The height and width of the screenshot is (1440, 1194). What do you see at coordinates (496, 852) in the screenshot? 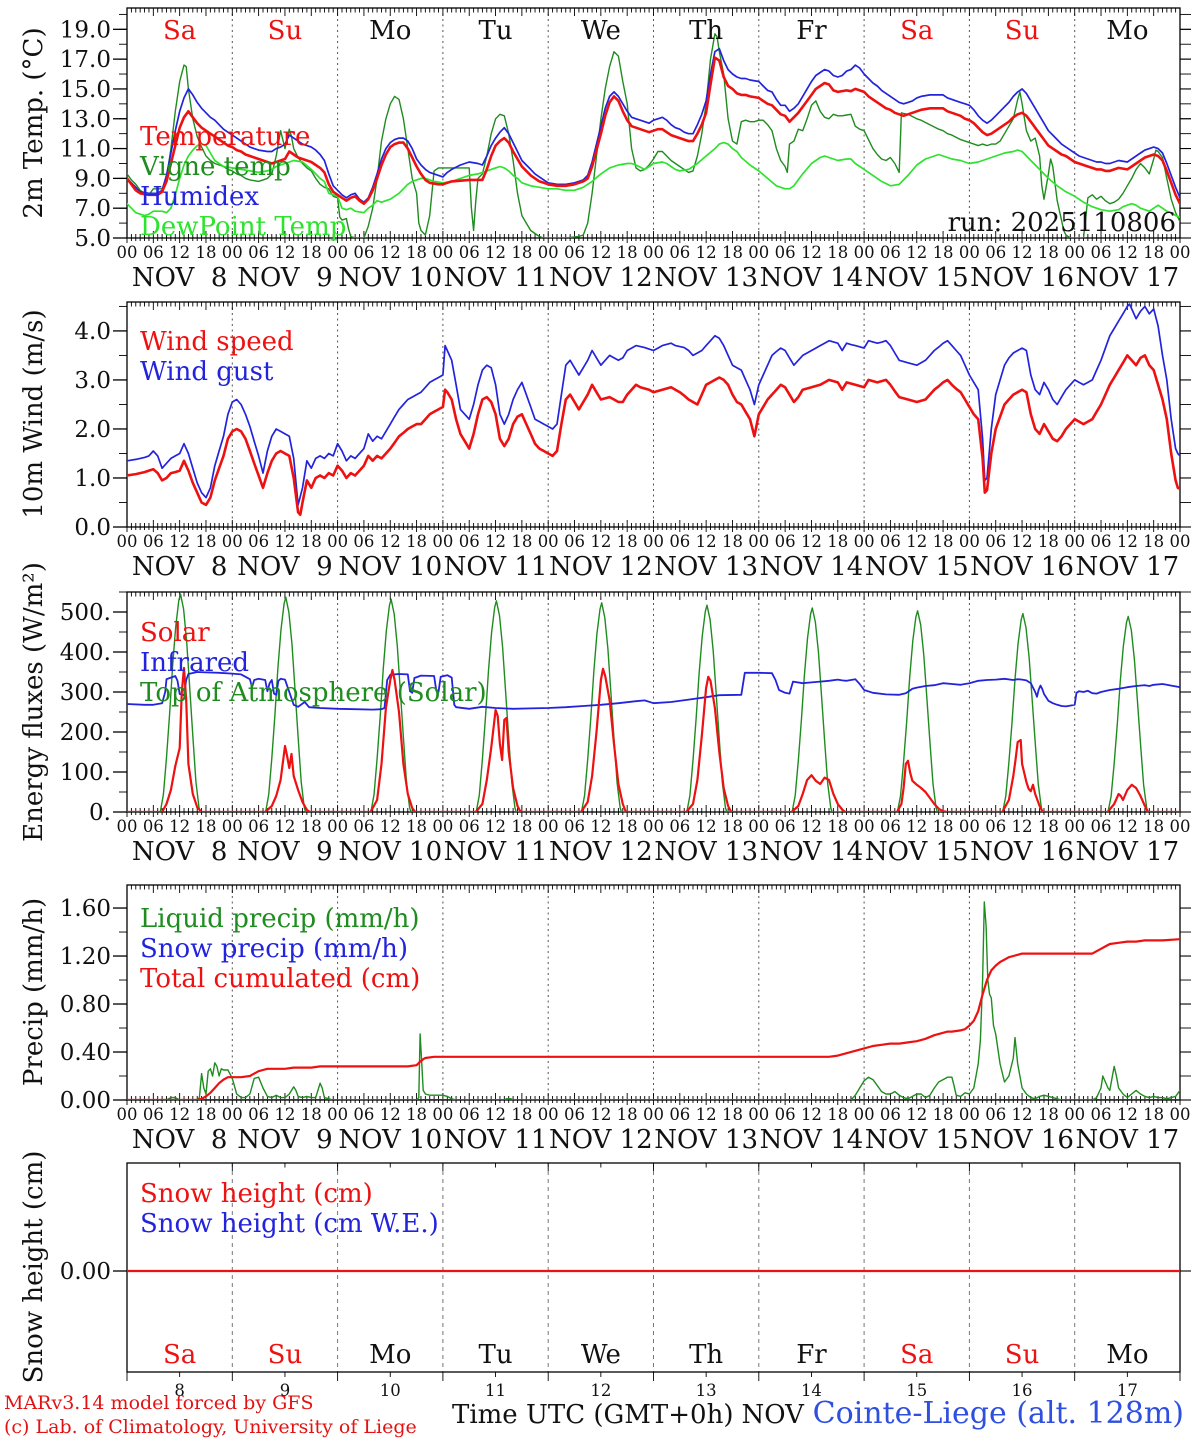
I see `x-day-label: NOV 11` at bounding box center [496, 852].